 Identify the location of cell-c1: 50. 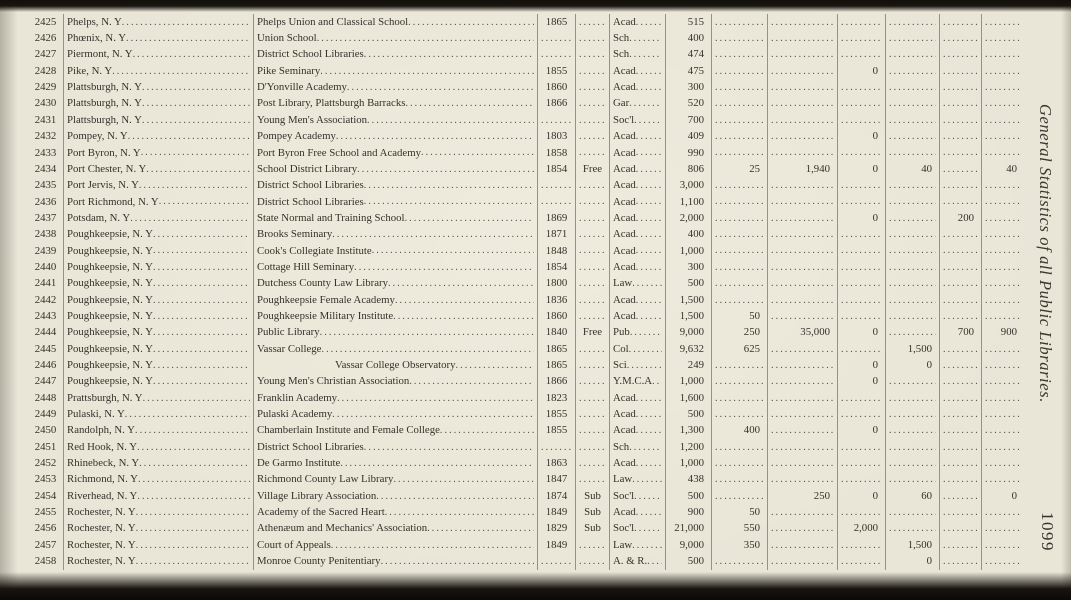
(740, 316).